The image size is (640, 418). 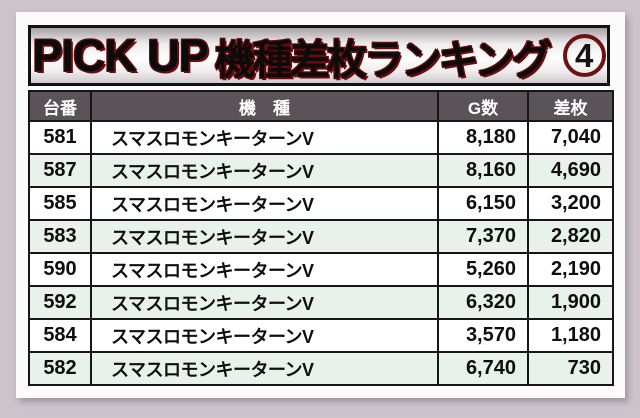 I want to click on column-header-model: 機 種, so click(x=264, y=106).